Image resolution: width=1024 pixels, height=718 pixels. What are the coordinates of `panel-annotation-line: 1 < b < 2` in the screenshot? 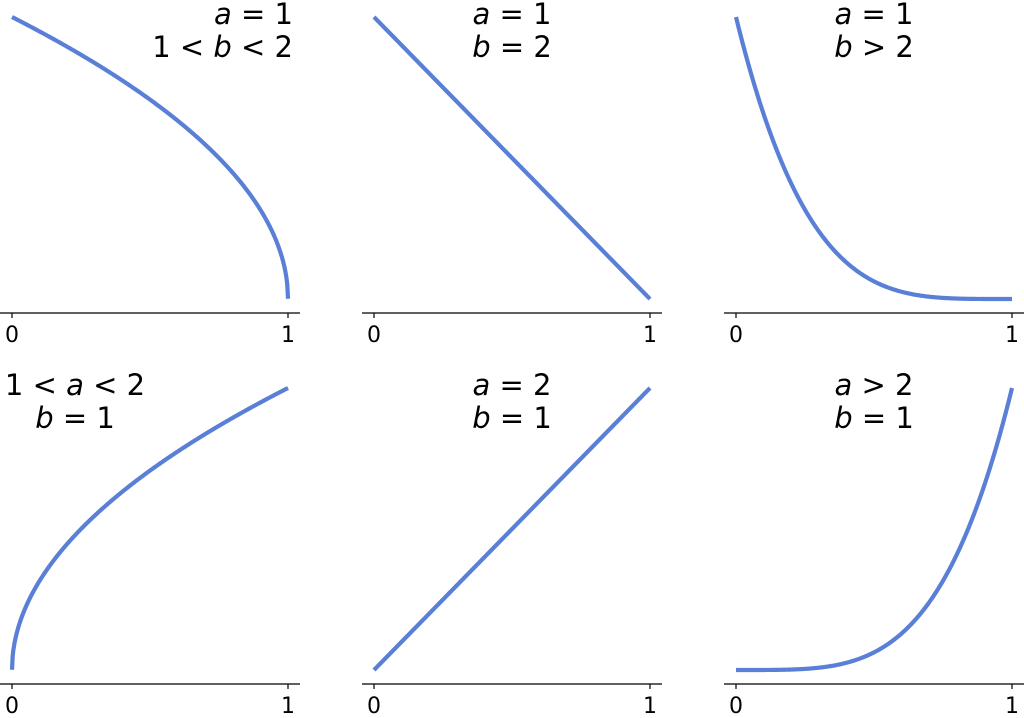 It's located at (222, 47).